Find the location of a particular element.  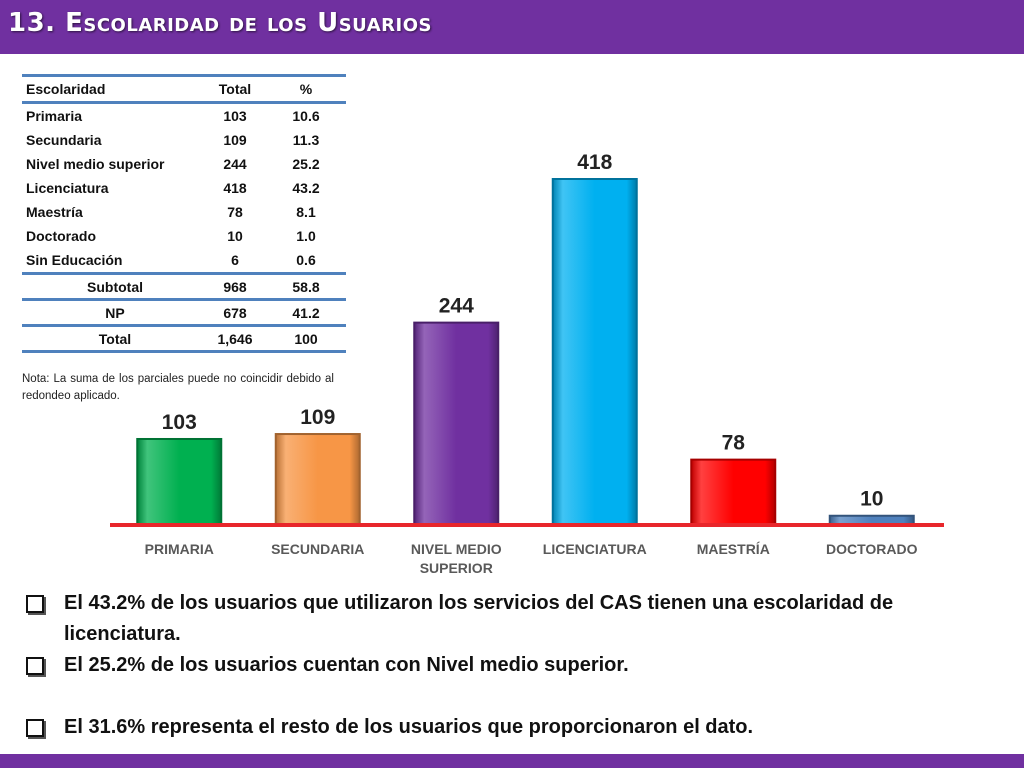

row-percent: 25.2 is located at coordinates (306, 164).